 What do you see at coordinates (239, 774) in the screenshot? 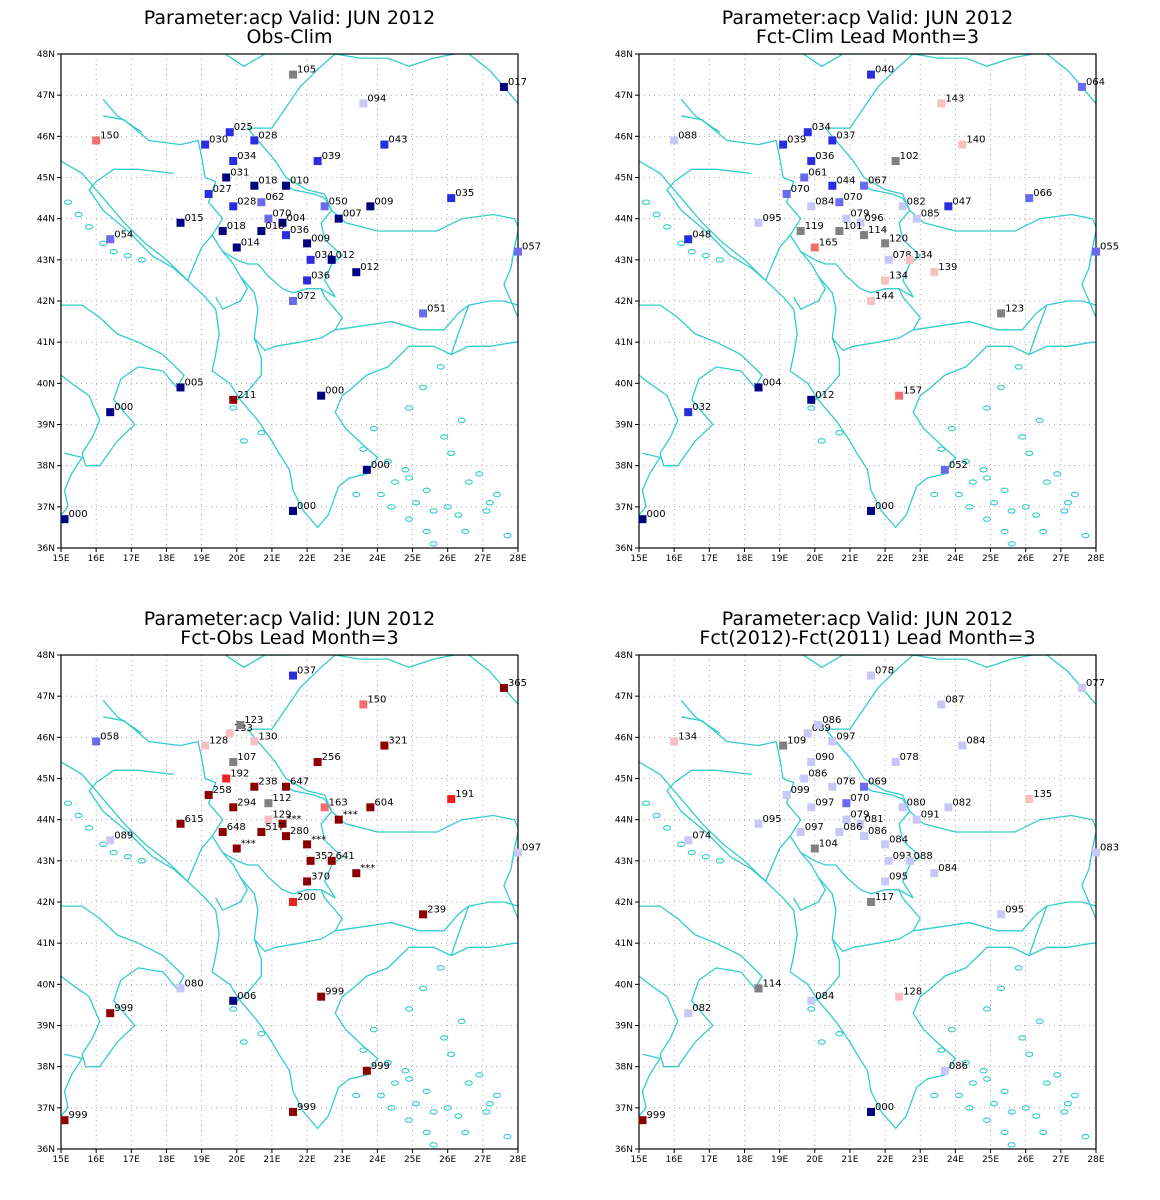
I see `station-value-label: 192` at bounding box center [239, 774].